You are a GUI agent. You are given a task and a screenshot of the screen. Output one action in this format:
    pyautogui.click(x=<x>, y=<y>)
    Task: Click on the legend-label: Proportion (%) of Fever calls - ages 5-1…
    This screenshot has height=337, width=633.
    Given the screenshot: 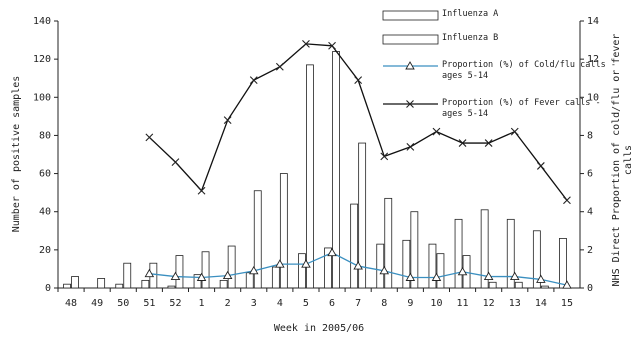 What is the action you would take?
    pyautogui.click(x=521, y=108)
    